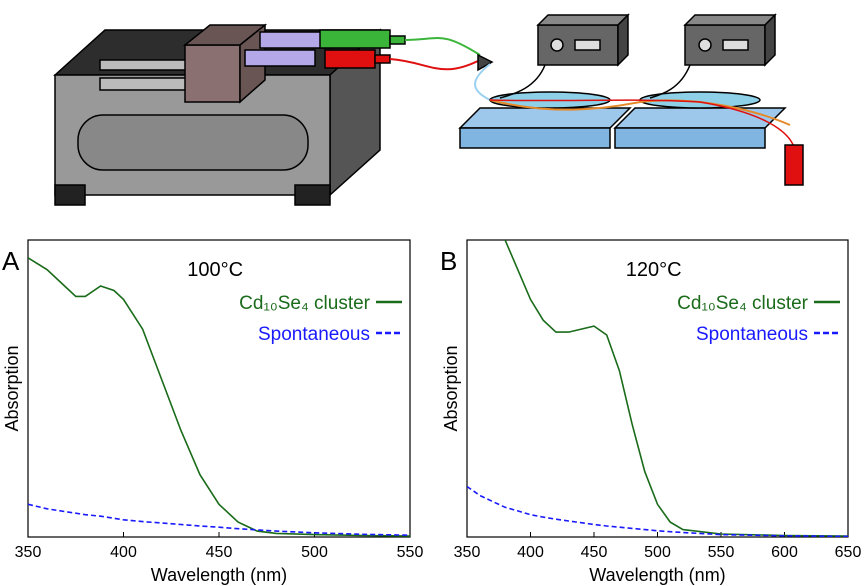 The height and width of the screenshot is (586, 865). I want to click on annotation: 100°C, so click(215, 270).